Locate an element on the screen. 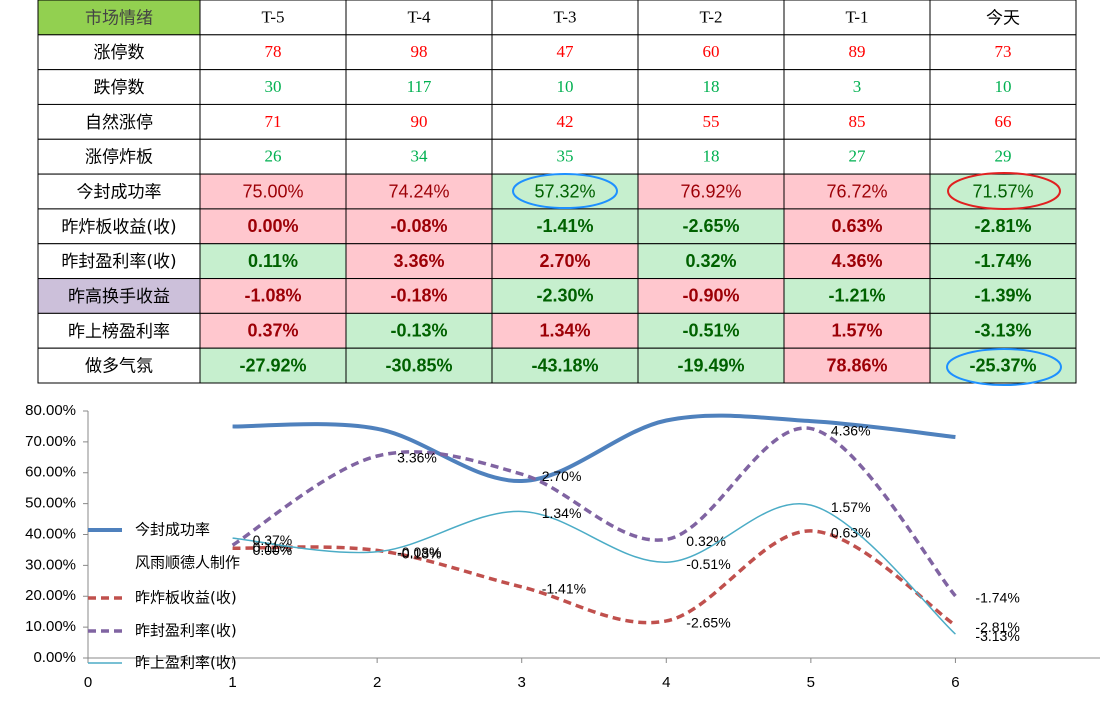  cell-value: -27.92% is located at coordinates (272, 365).